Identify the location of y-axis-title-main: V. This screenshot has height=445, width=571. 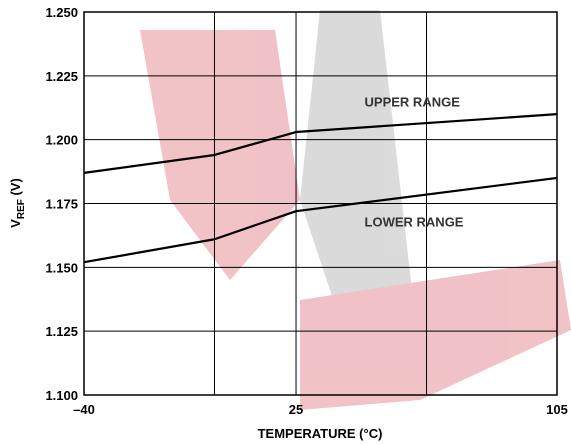
(15, 223).